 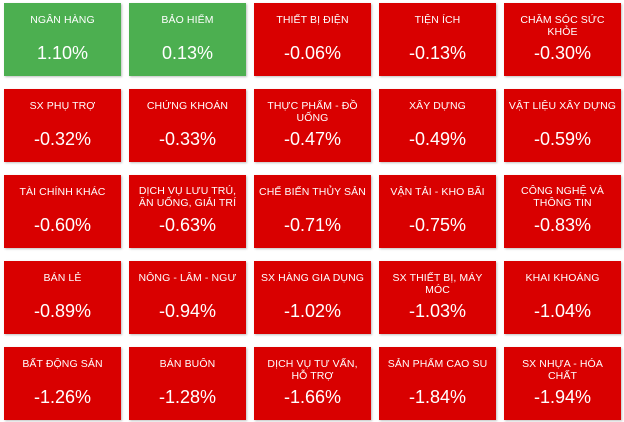 I want to click on sector-change-value: -0.83%, so click(x=562, y=225).